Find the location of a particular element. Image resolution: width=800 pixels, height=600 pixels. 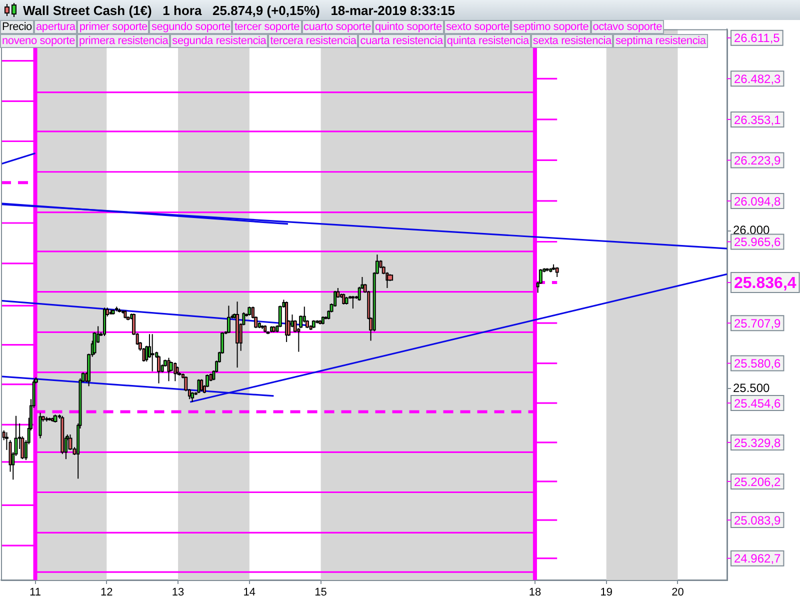

y2-tick-label: 25.454,6 is located at coordinates (758, 403).